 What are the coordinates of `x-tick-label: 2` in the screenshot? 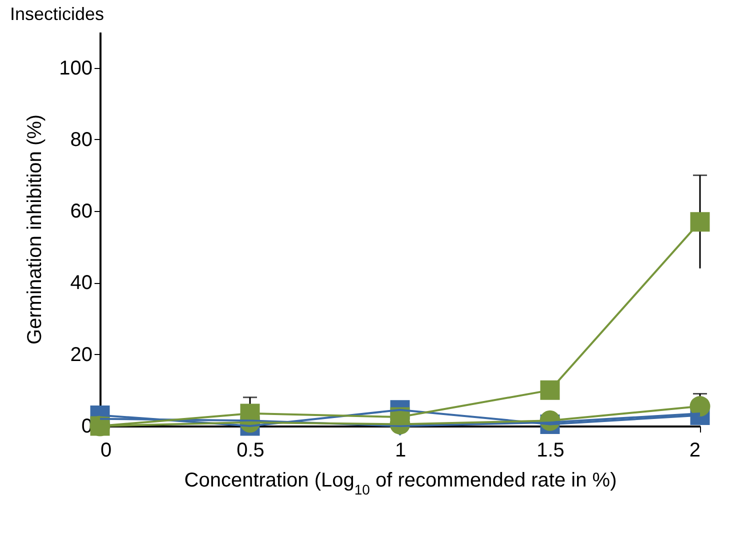 It's located at (694, 451).